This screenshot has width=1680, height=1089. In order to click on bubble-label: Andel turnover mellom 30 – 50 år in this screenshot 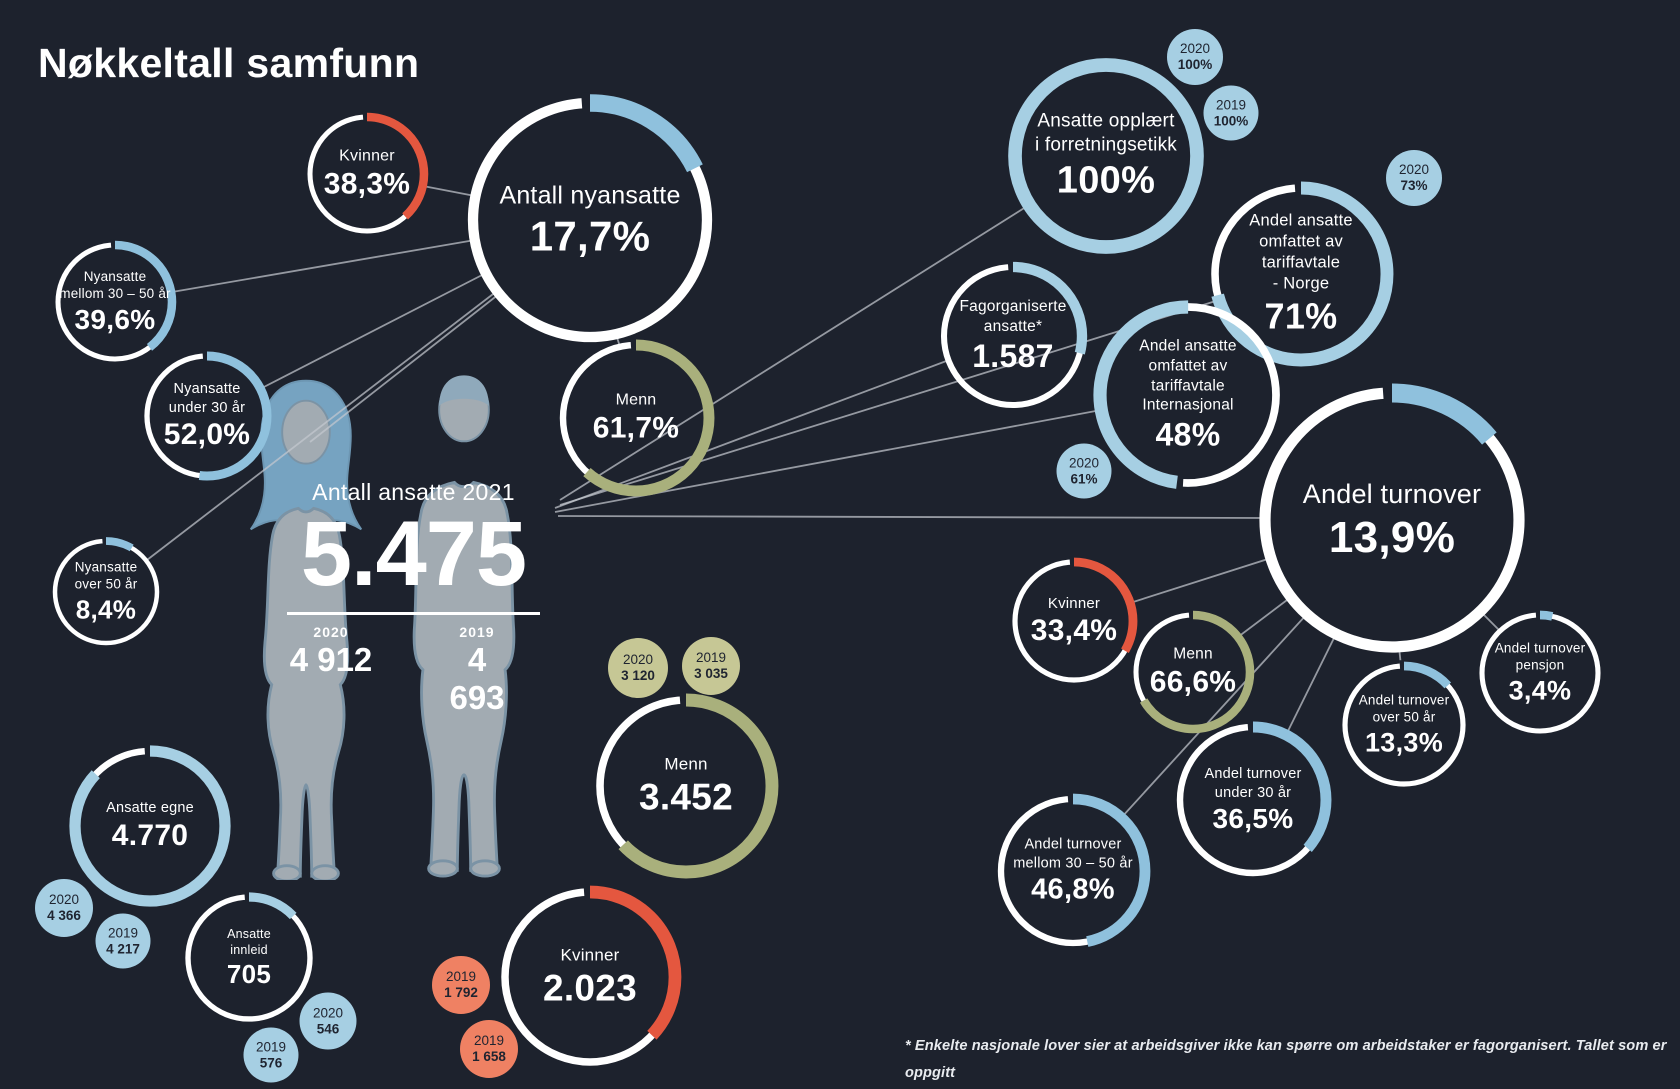, I will do `click(1073, 853)`.